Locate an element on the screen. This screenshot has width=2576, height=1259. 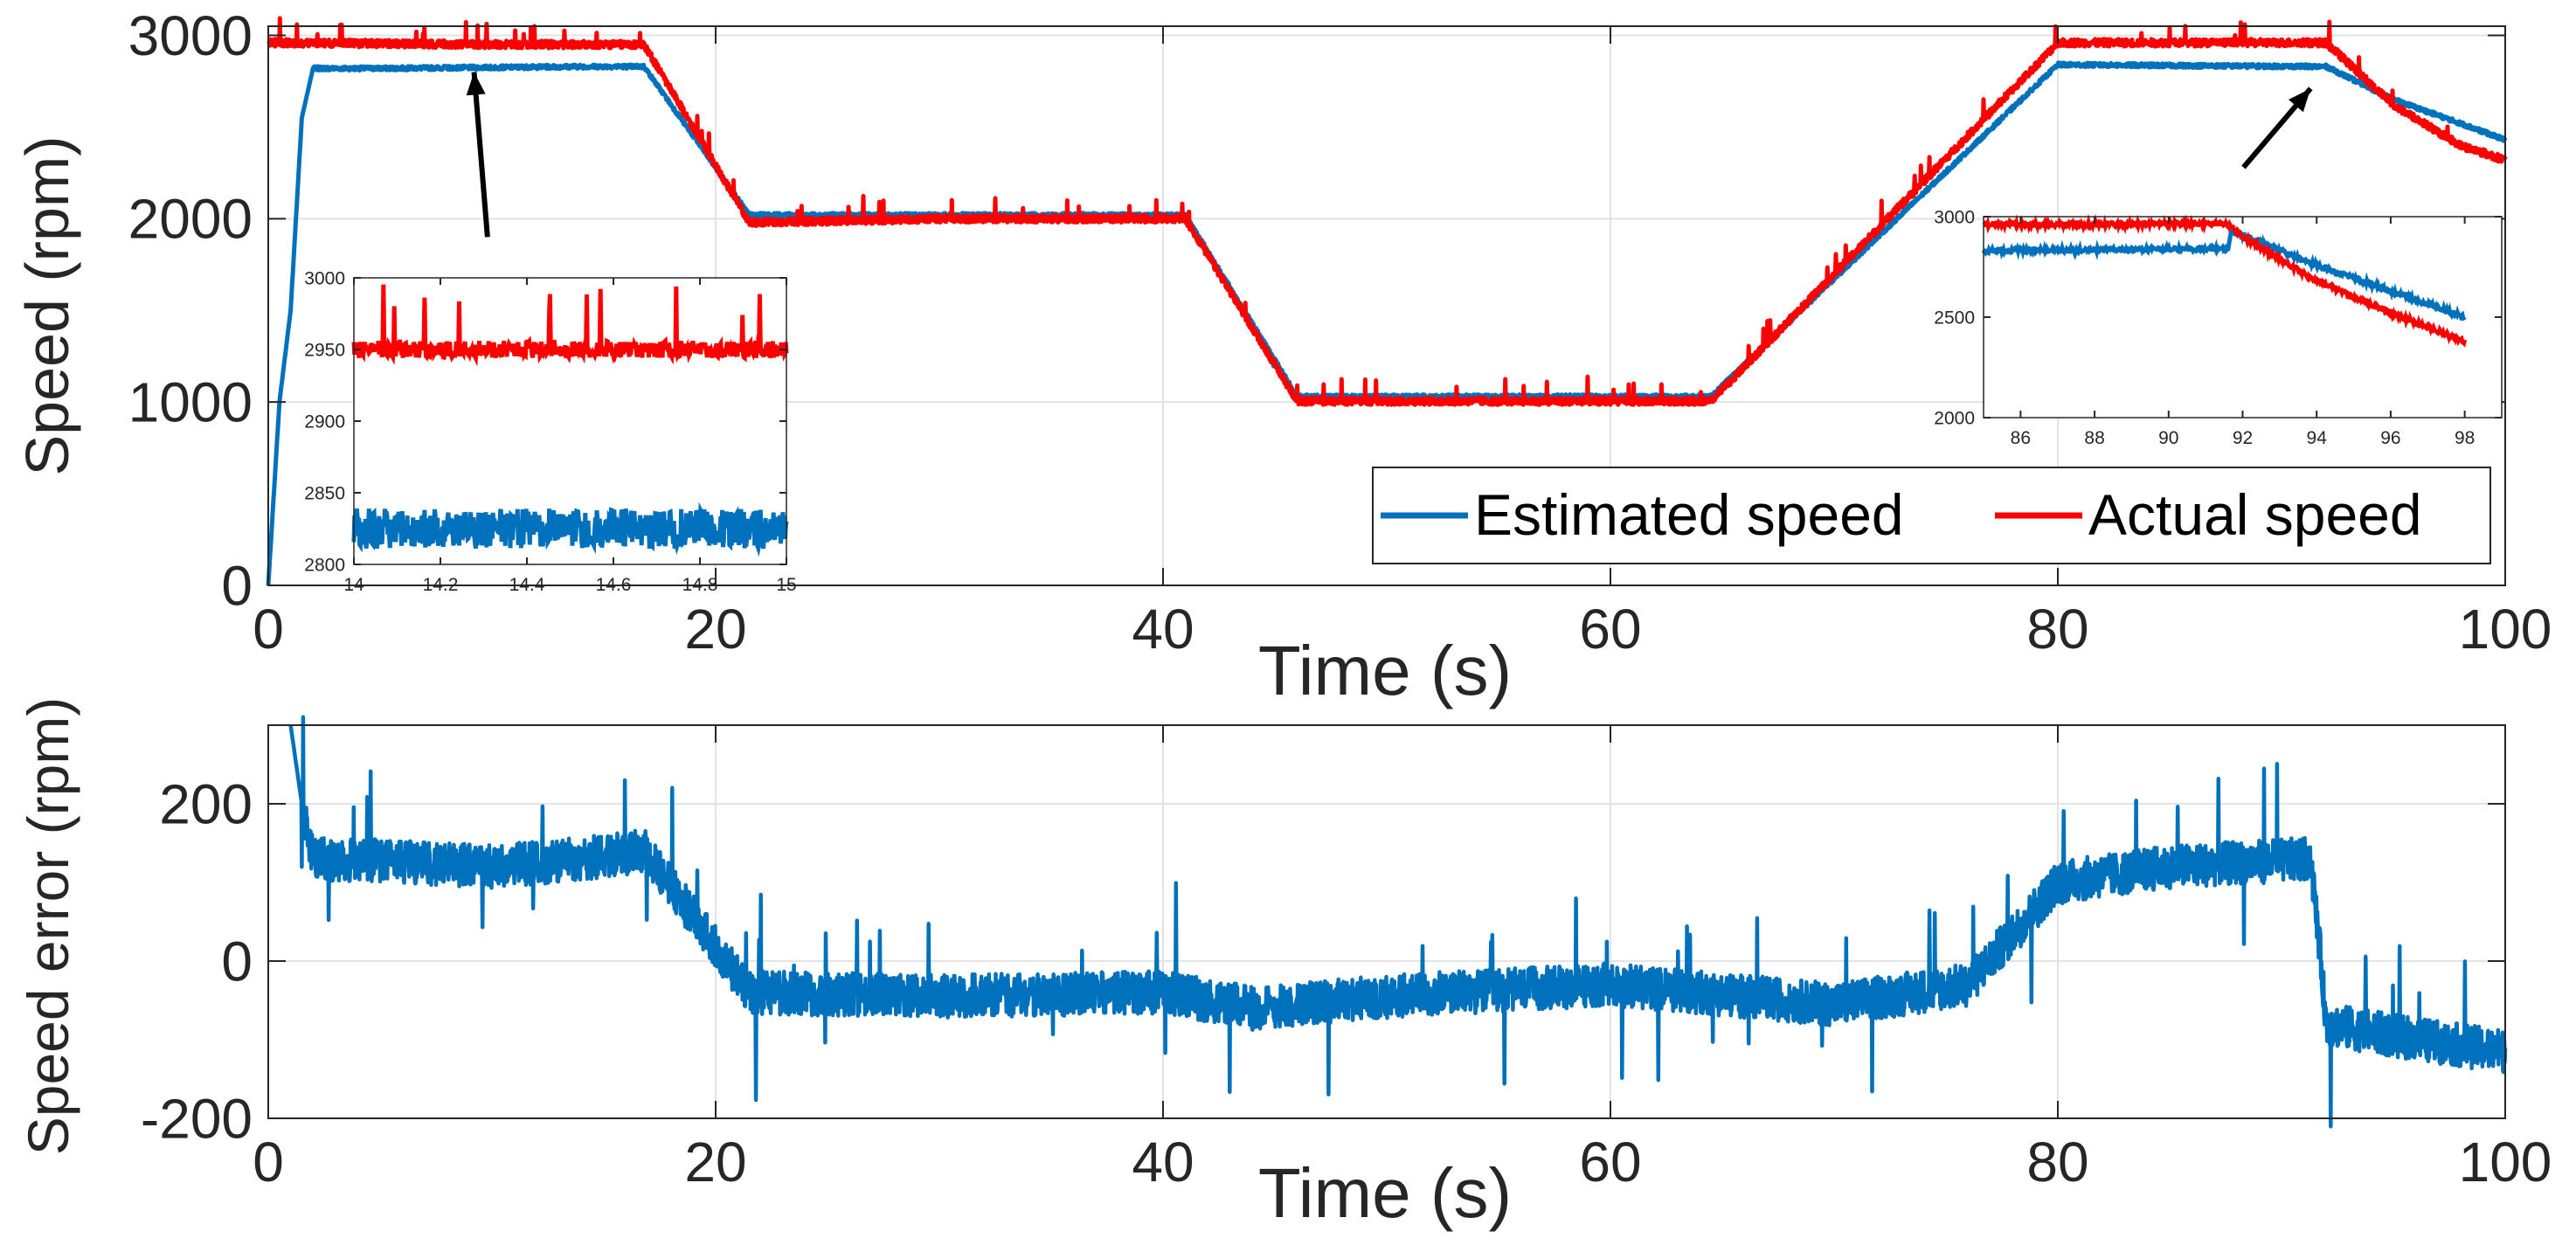
inset-right-xtick-label: 88 is located at coordinates (2094, 438).